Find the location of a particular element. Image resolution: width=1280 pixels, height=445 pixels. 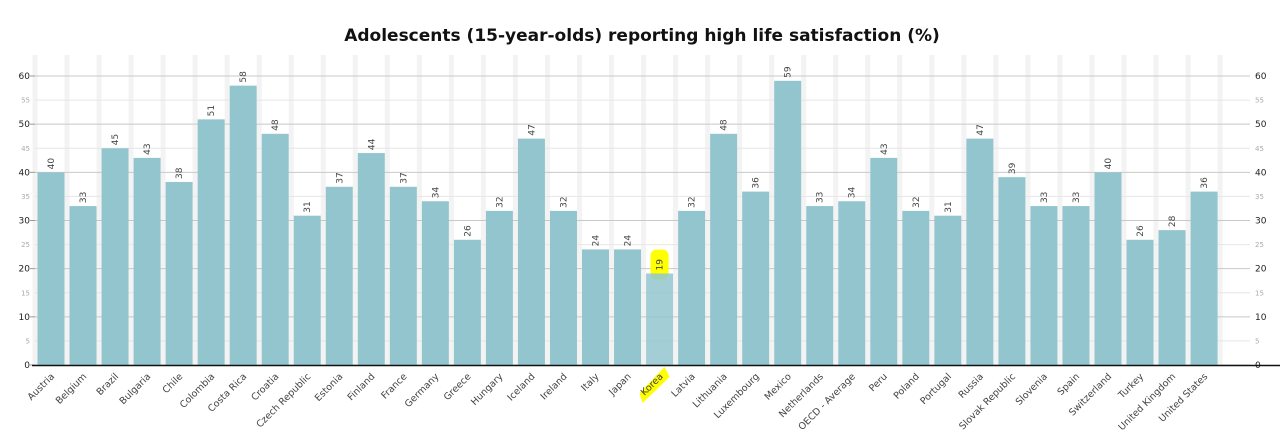

highlight-marker is located at coordinates (654, 385).